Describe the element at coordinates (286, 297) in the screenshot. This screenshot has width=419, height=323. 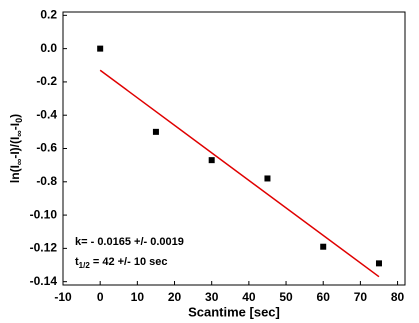
I see `x-tick-label: 50` at that location.